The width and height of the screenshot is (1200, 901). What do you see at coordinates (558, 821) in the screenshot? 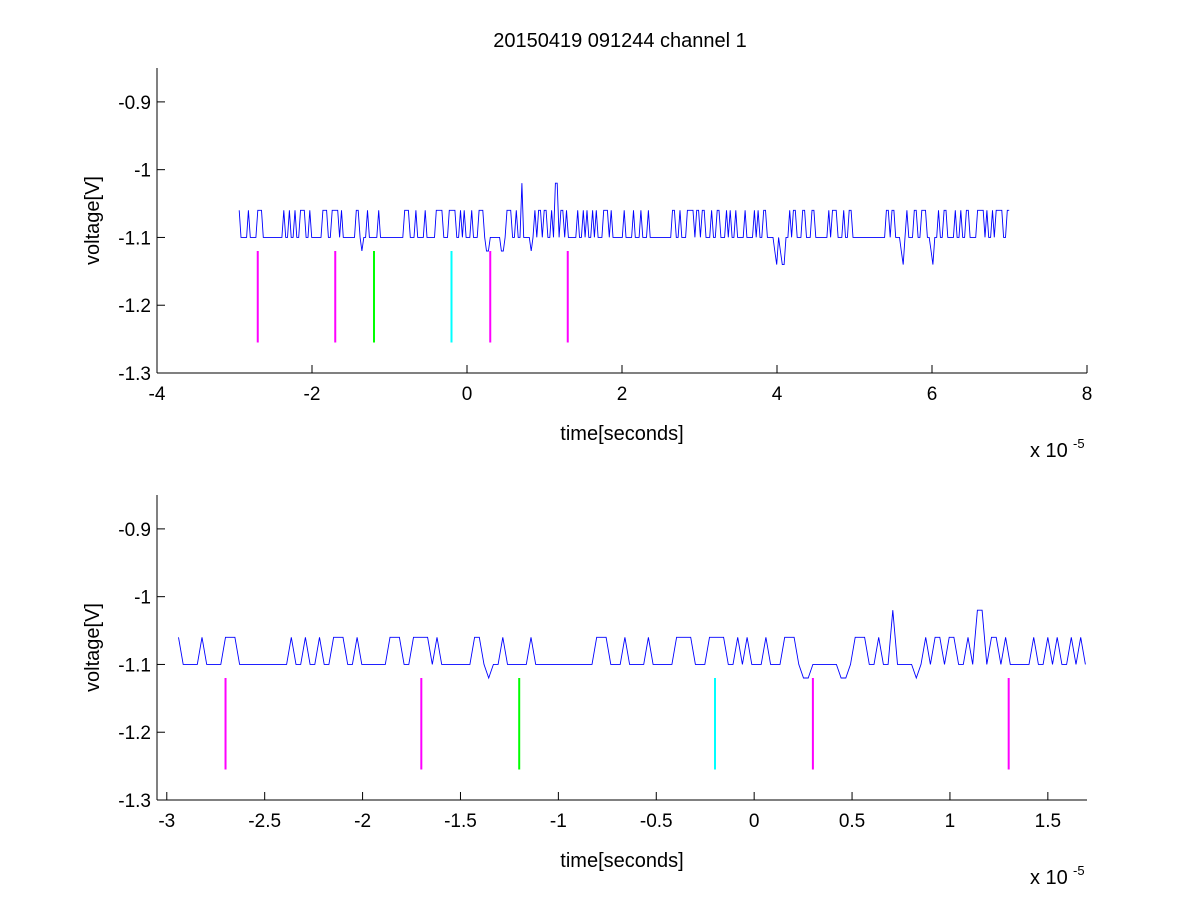
I see `x-tick-label: -1` at bounding box center [558, 821].